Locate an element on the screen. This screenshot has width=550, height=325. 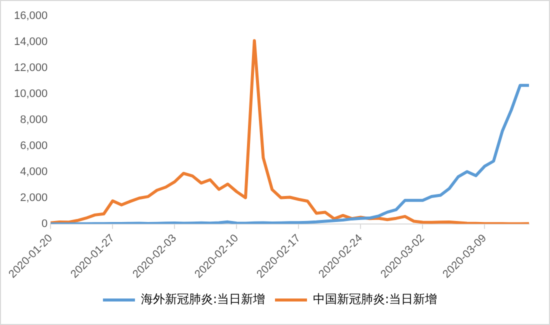
y-tick-label: 4,000 is located at coordinates (34, 172).